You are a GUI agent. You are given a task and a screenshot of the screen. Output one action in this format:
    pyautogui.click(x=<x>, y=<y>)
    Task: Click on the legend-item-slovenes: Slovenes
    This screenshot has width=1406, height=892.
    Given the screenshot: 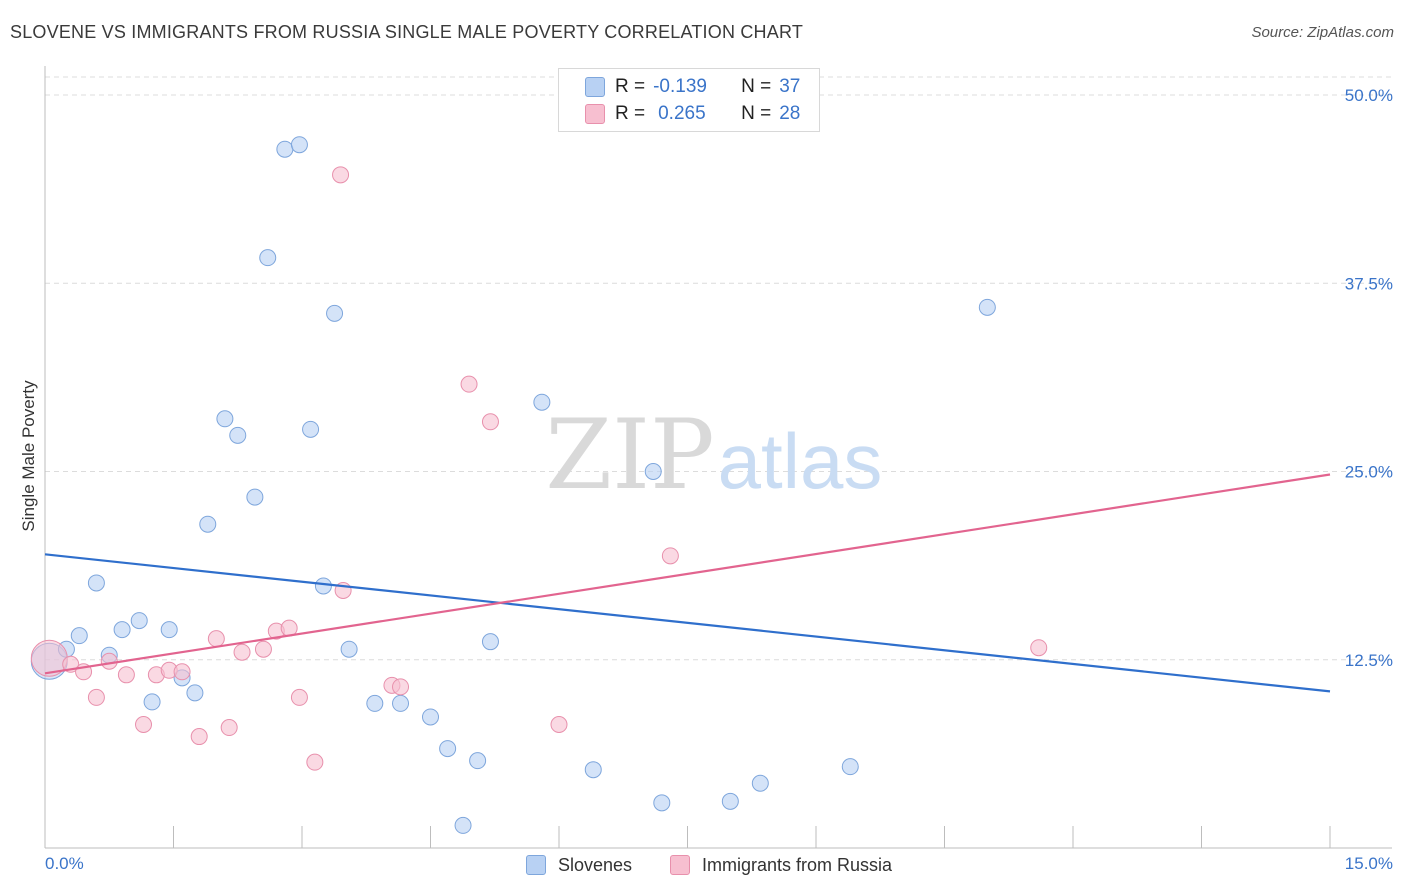 What is the action you would take?
    pyautogui.click(x=579, y=865)
    